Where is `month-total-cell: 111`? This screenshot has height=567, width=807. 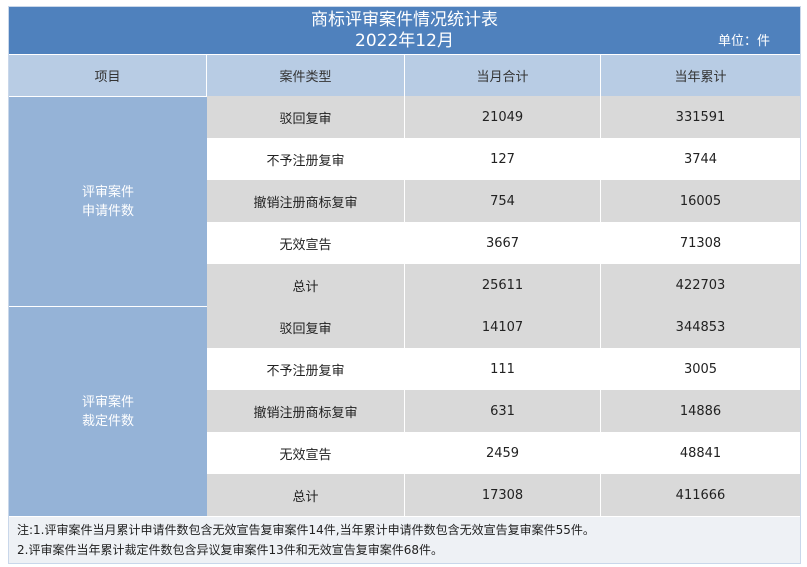
month-total-cell: 111 is located at coordinates (503, 369).